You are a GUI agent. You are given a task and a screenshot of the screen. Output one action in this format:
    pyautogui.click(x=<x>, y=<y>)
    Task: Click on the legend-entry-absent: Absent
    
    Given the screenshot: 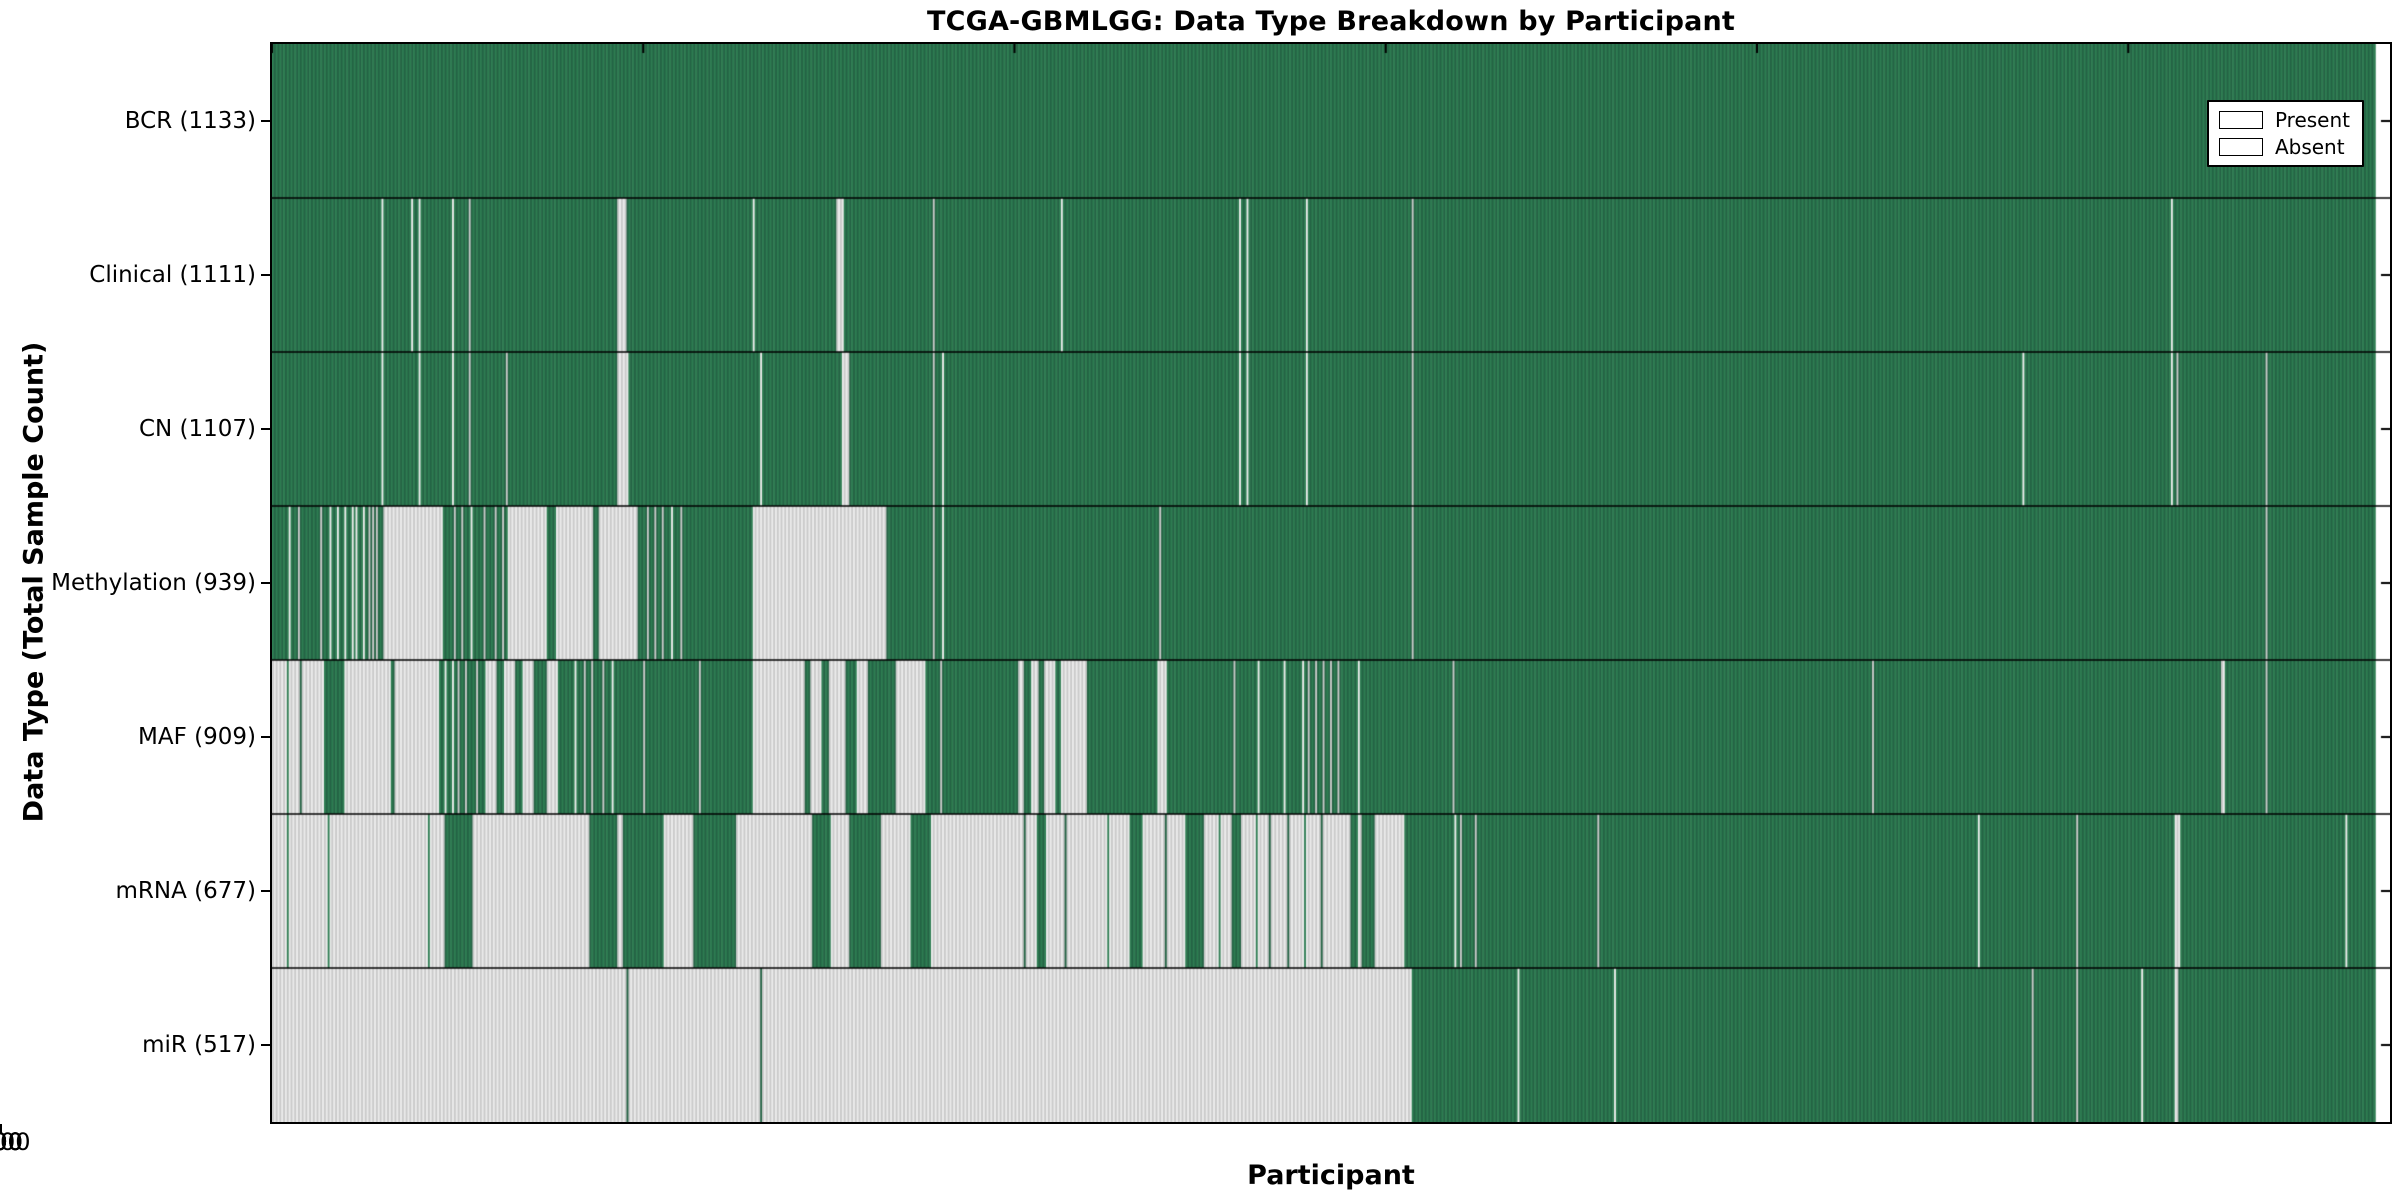 What is the action you would take?
    pyautogui.click(x=2284, y=147)
    